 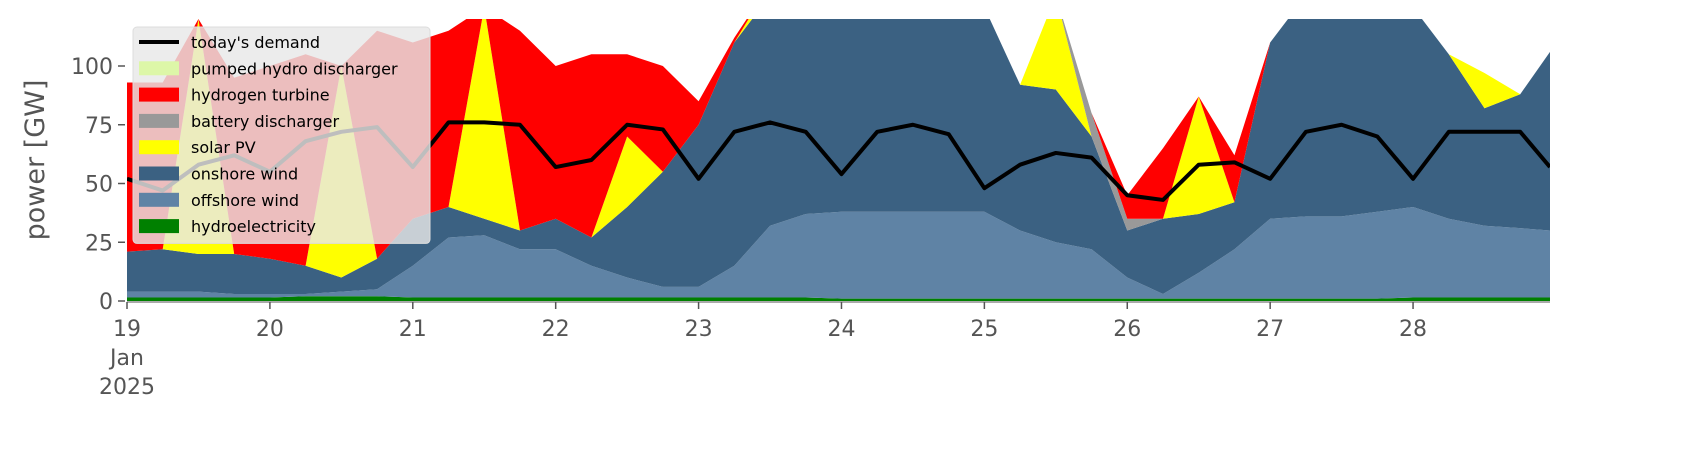 I want to click on y-tick-label: 25, so click(x=99, y=243).